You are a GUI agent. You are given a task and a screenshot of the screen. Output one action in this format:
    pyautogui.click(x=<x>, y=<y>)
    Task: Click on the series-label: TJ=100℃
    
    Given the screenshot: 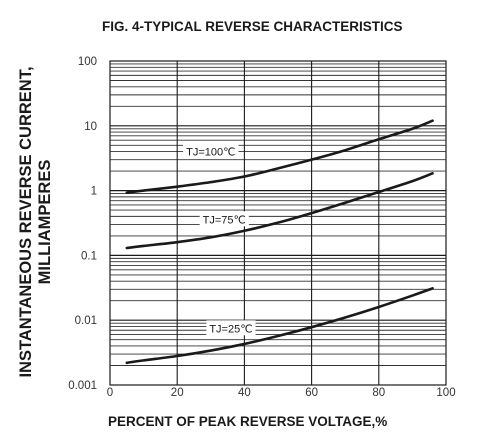 What is the action you would take?
    pyautogui.click(x=210, y=153)
    